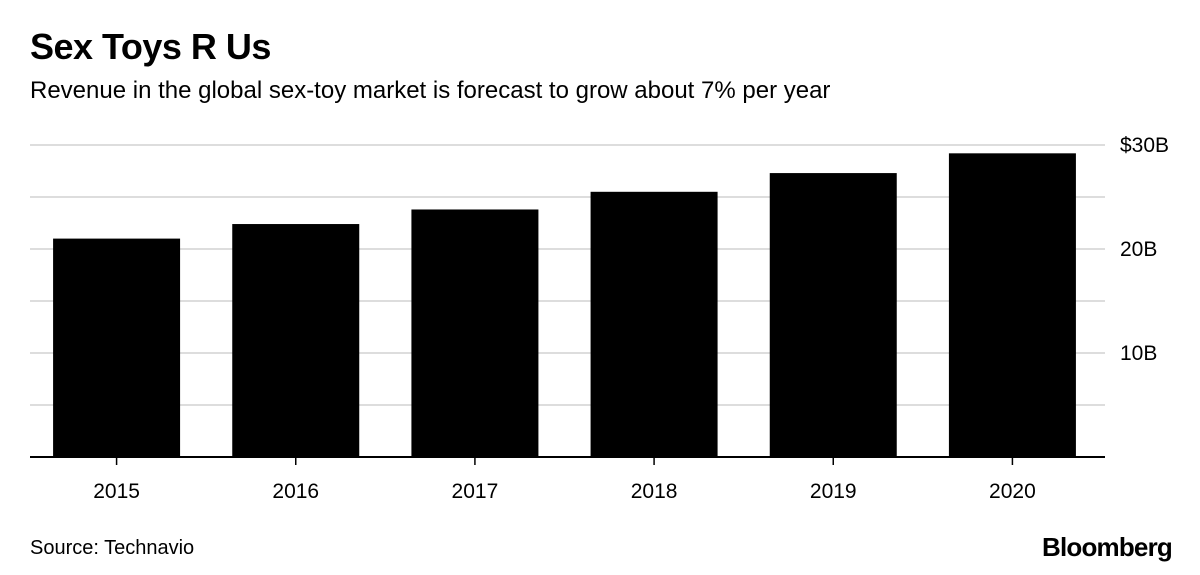  What do you see at coordinates (296, 340) in the screenshot?
I see `bar-2016` at bounding box center [296, 340].